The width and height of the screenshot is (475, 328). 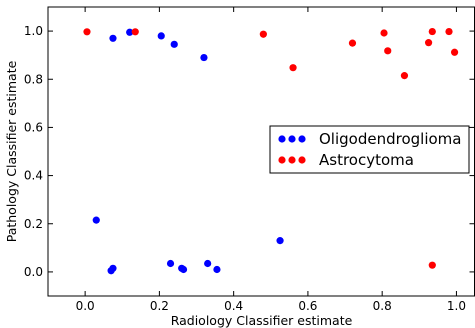 What do you see at coordinates (33, 272) in the screenshot?
I see `y-tick-label-0: 0.0` at bounding box center [33, 272].